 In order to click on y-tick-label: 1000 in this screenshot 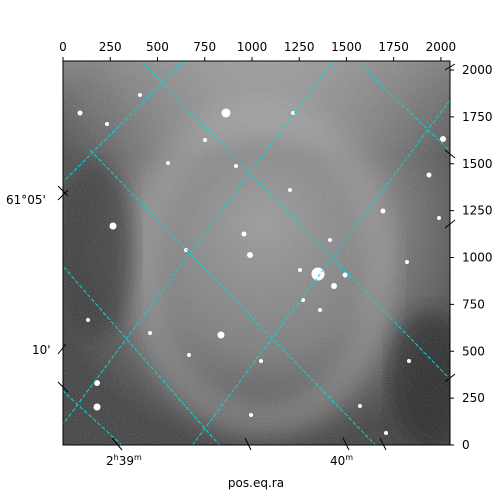, I will do `click(477, 258)`.